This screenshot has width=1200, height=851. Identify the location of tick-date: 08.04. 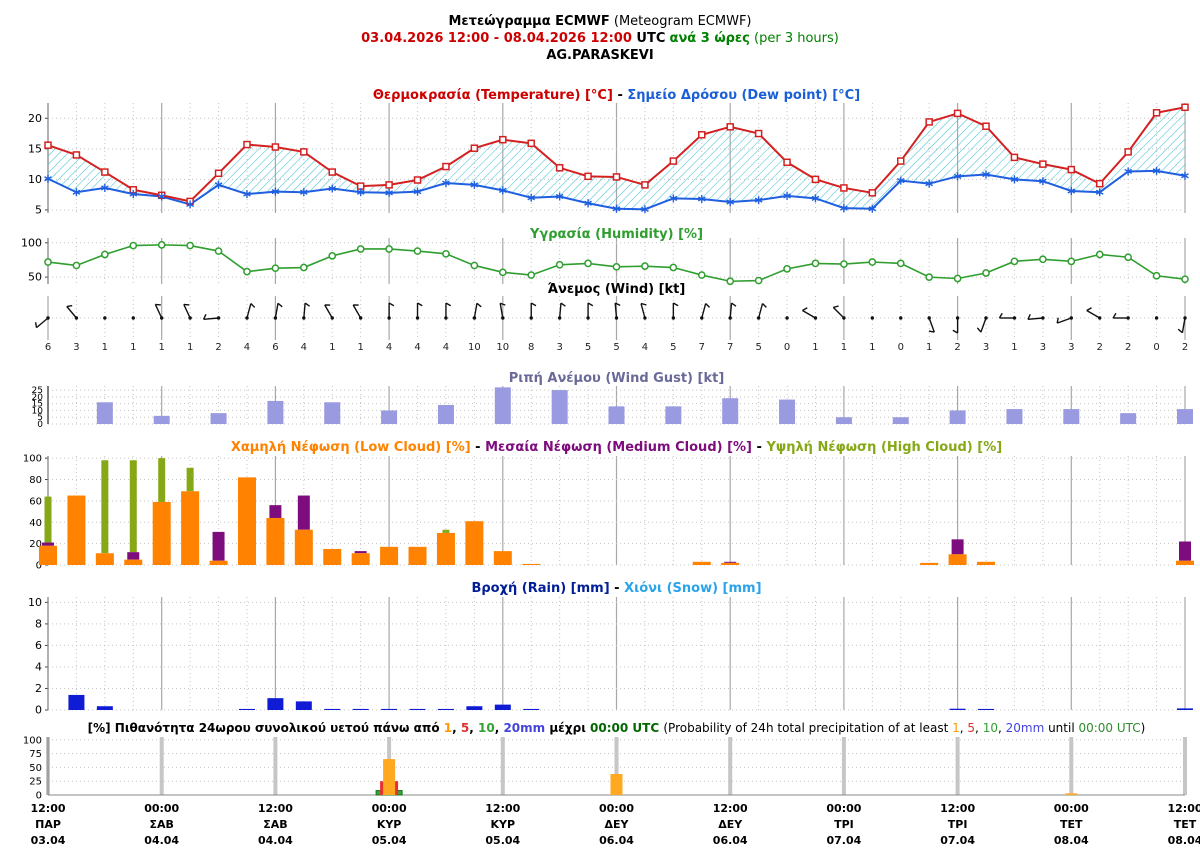
(1071, 840).